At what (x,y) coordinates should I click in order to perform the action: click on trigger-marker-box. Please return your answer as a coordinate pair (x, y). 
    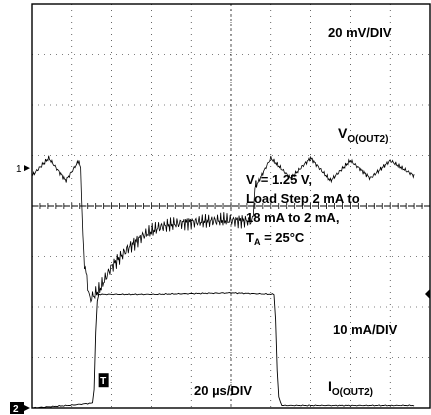
    Looking at the image, I should click on (103, 380).